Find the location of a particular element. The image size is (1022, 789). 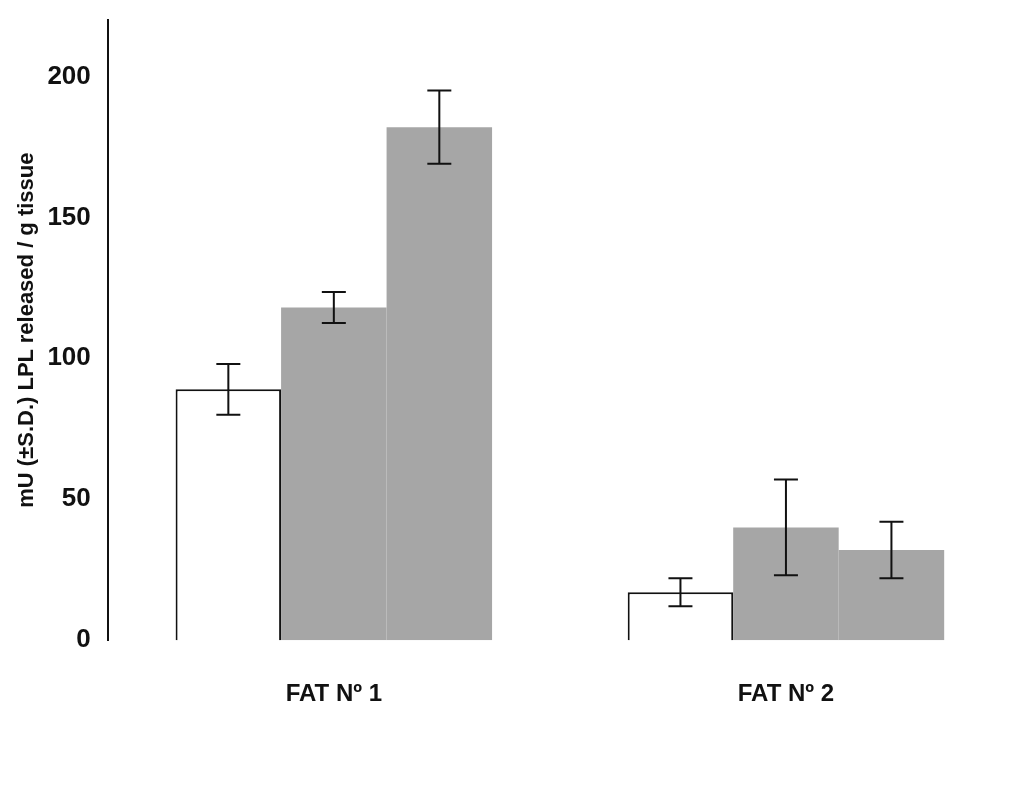

y-tick-label: 100 is located at coordinates (69, 356).